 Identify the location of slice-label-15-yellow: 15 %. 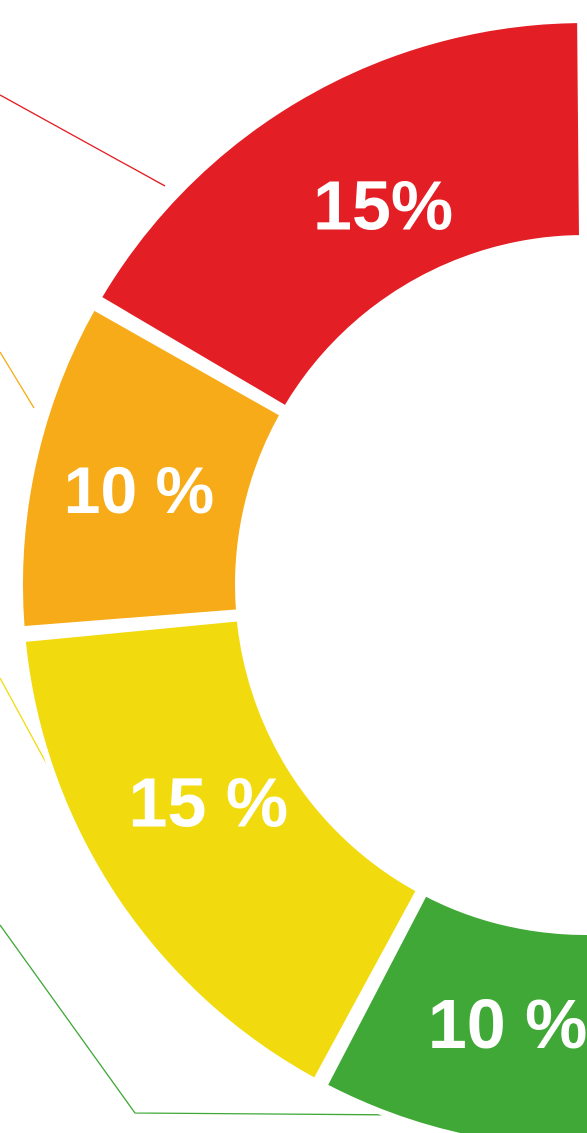
(209, 803).